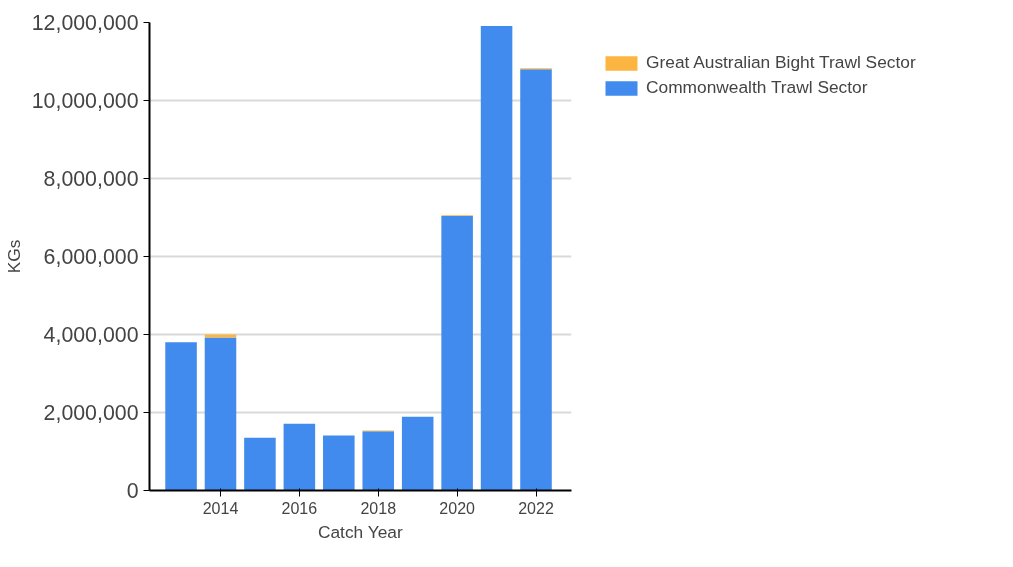 Image resolution: width=1013 pixels, height=567 pixels. I want to click on x-tick-label: 2022, so click(536, 508).